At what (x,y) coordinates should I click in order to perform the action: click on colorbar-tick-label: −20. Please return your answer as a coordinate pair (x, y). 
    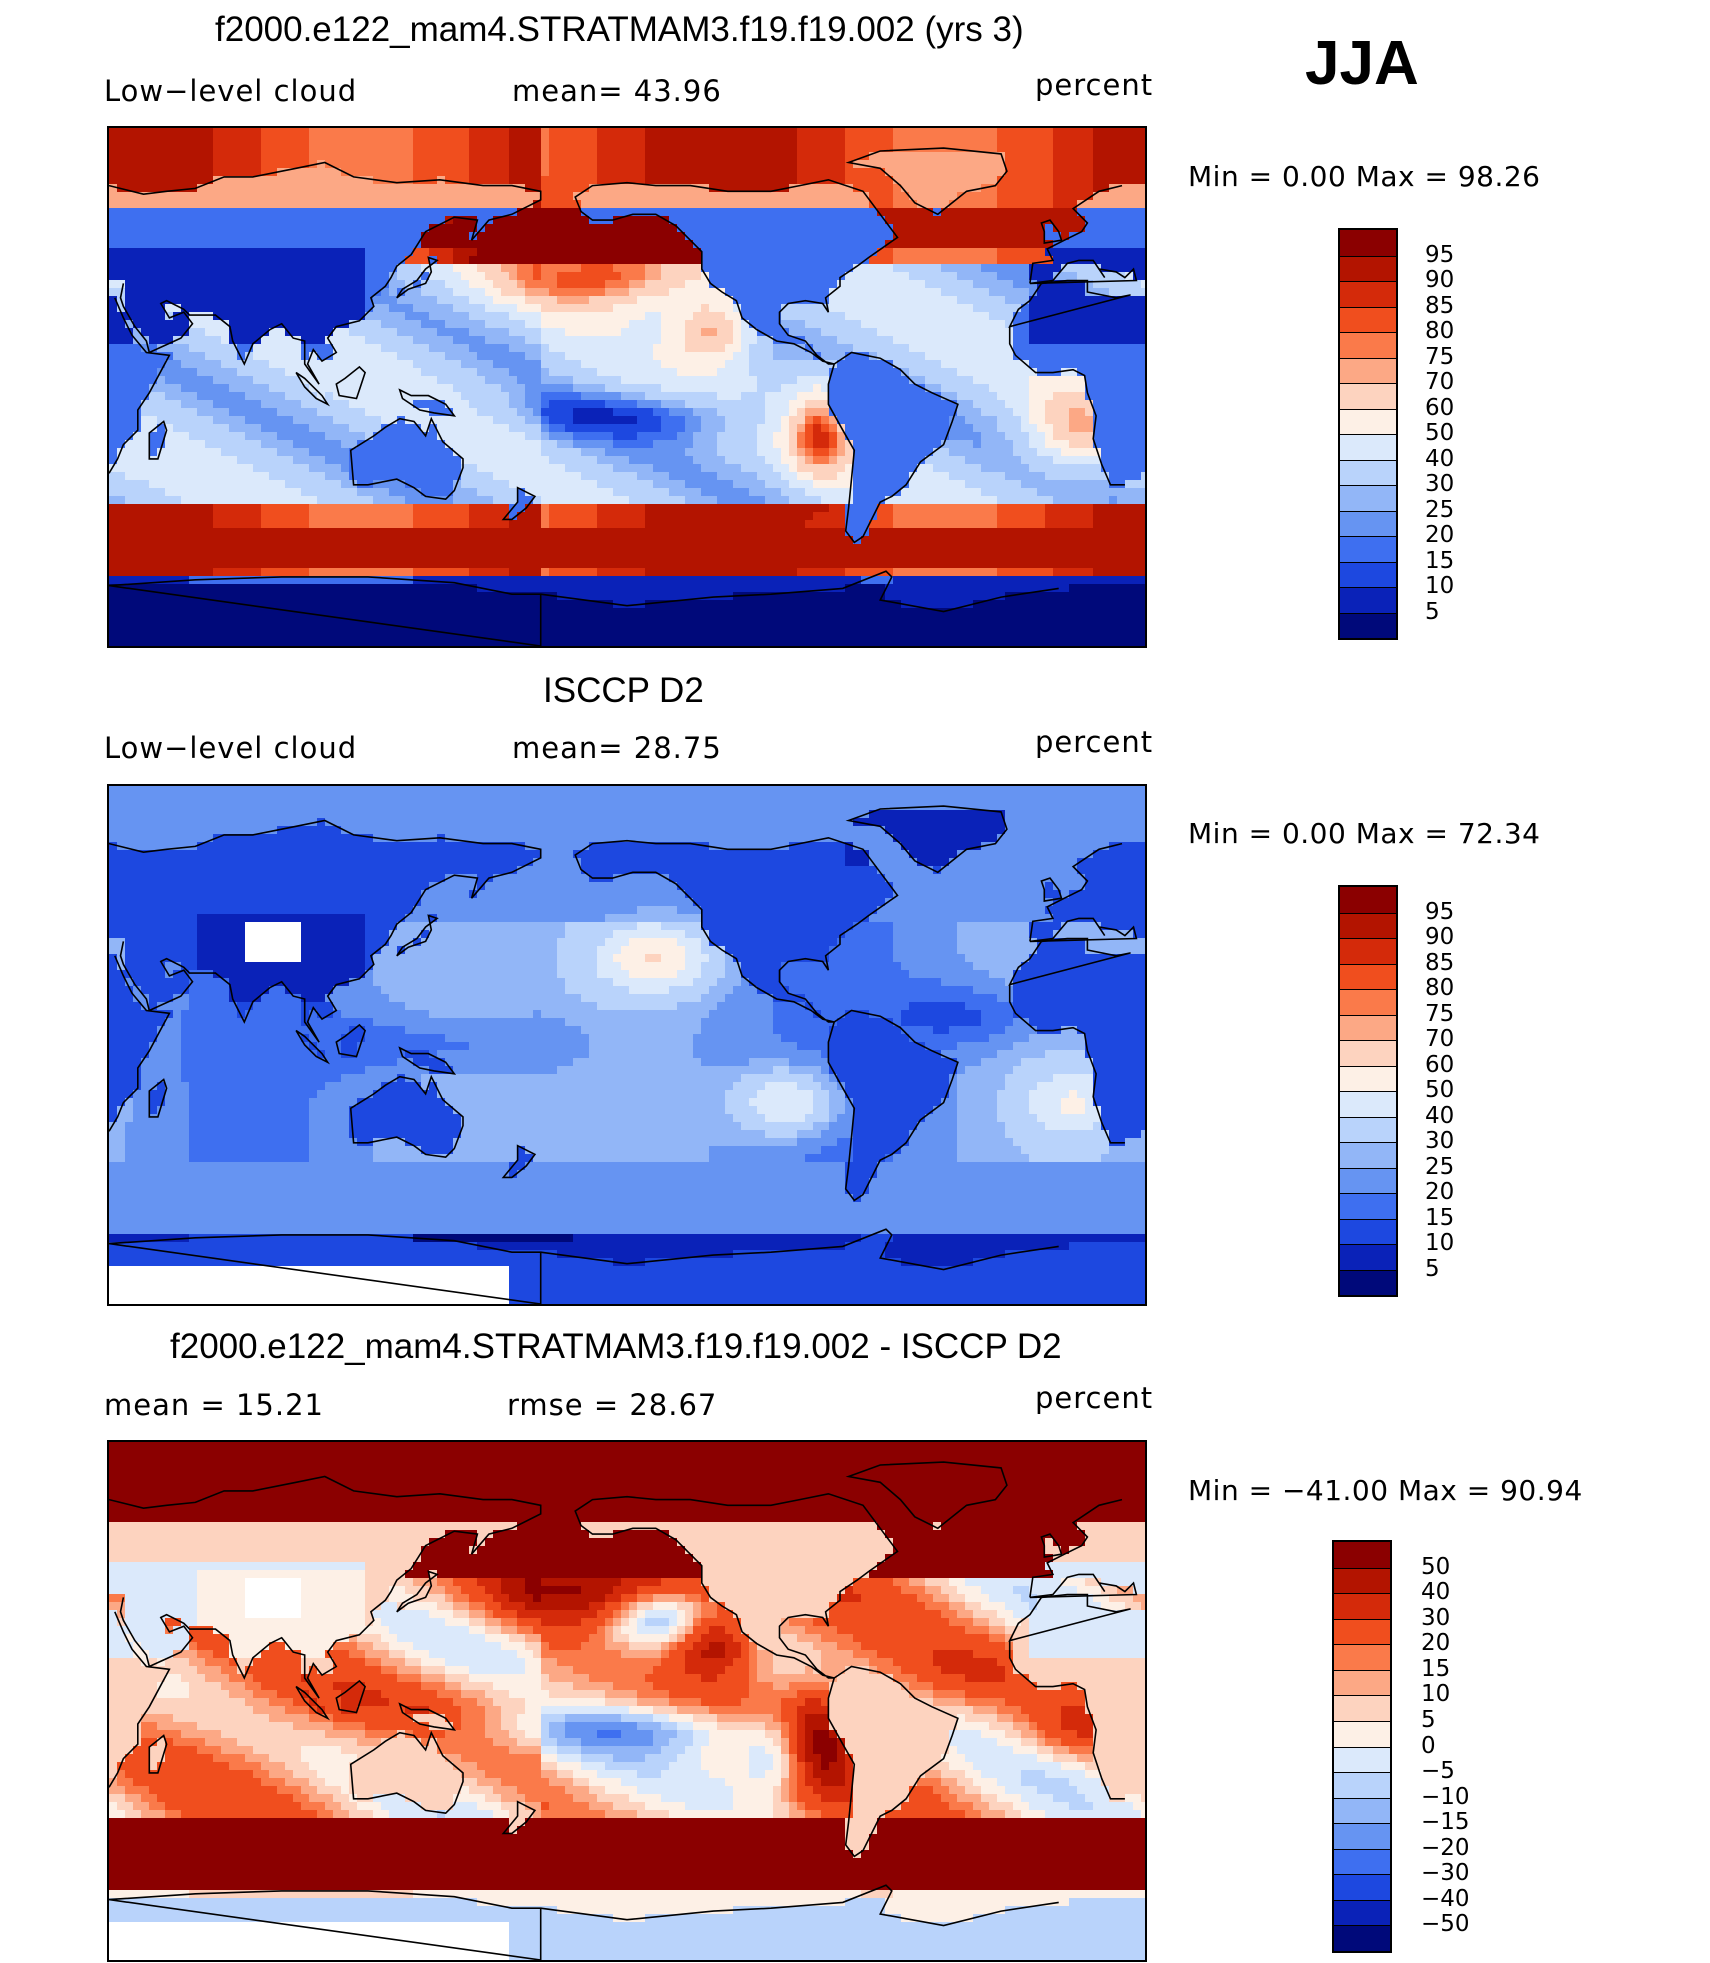
    Looking at the image, I should click on (1445, 1848).